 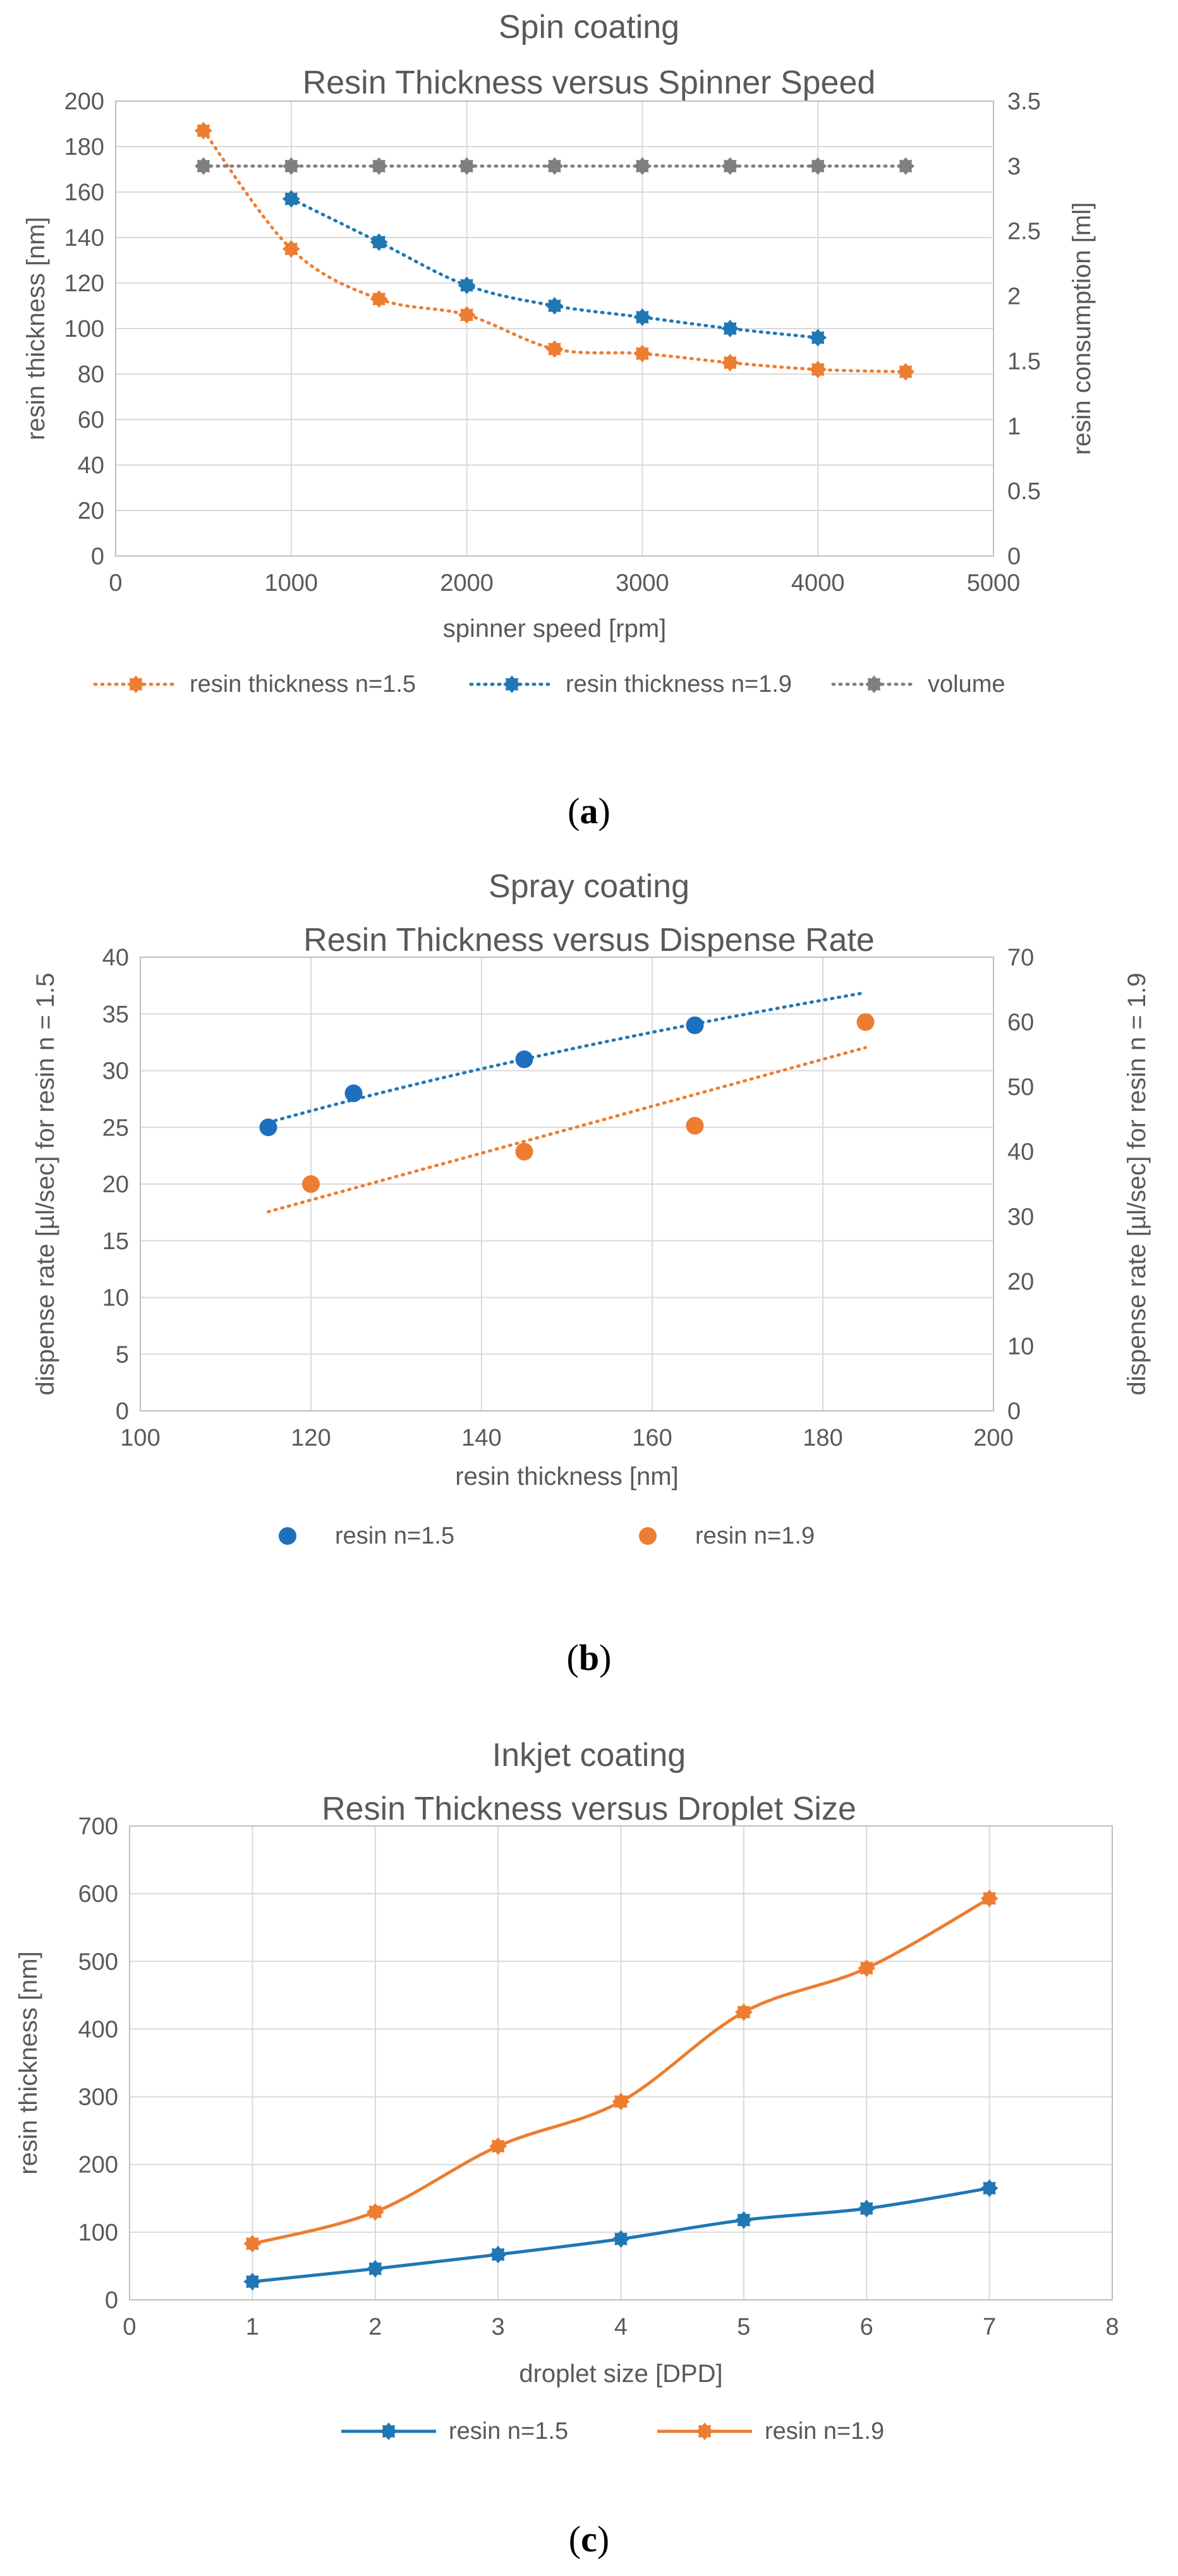 What do you see at coordinates (115, 1014) in the screenshot?
I see `y-tick-label: 35` at bounding box center [115, 1014].